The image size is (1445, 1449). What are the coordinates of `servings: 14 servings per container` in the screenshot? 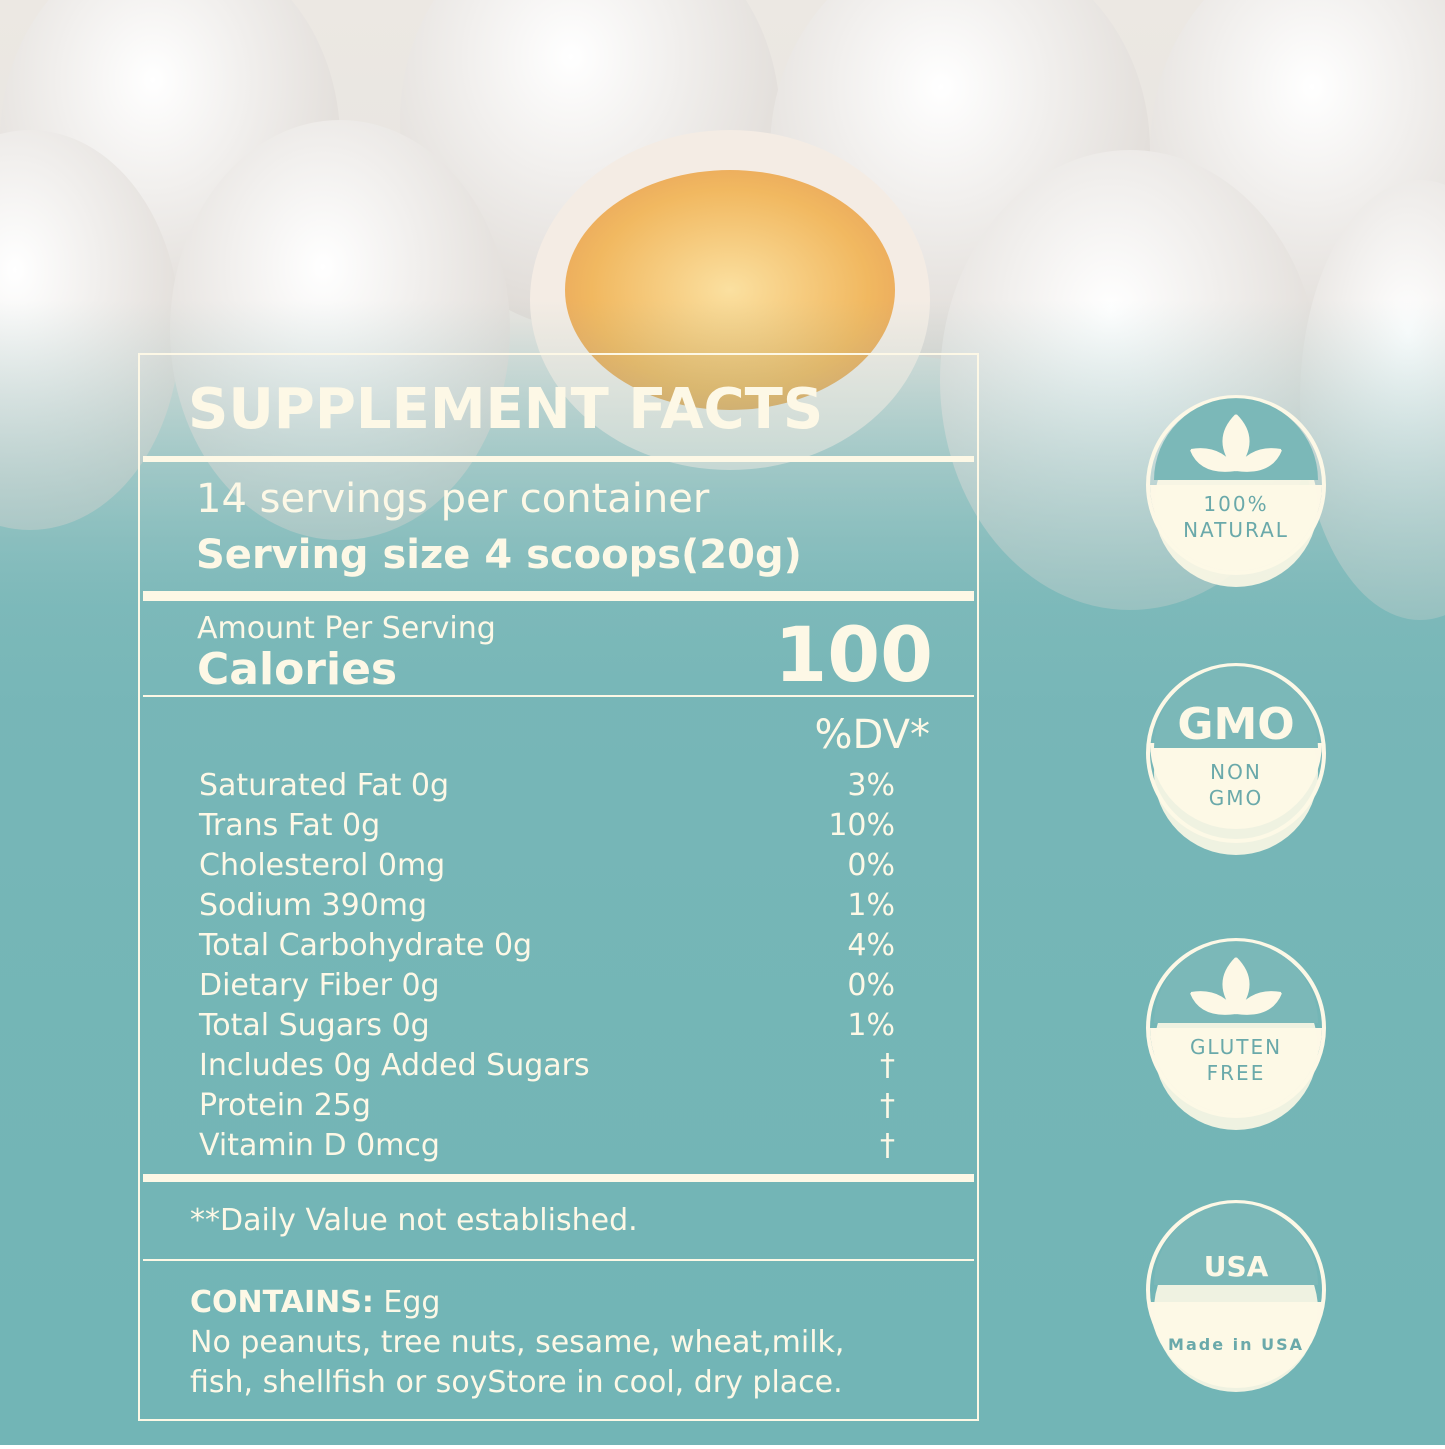 It's located at (453, 499).